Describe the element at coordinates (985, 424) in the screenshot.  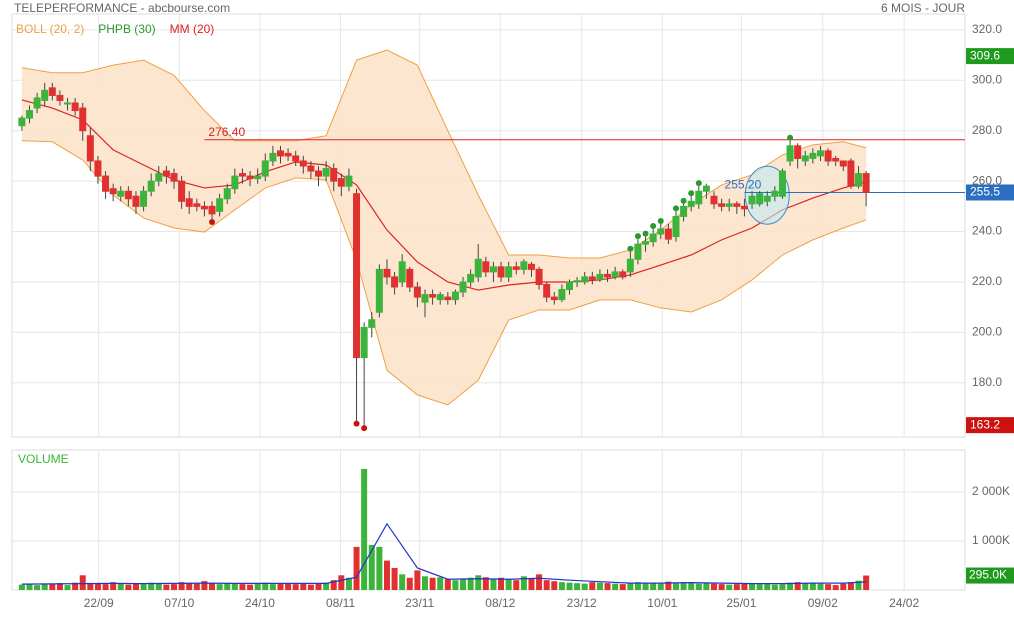
I see `low-badge: 163.2` at that location.